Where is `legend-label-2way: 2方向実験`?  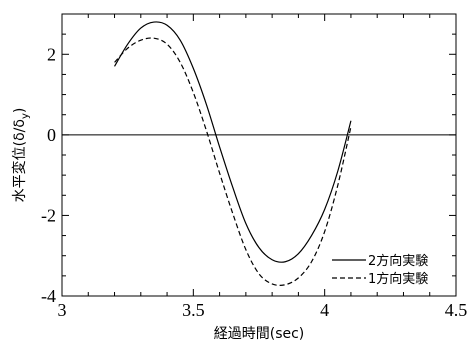 legend-label-2way: 2方向実験 is located at coordinates (398, 261).